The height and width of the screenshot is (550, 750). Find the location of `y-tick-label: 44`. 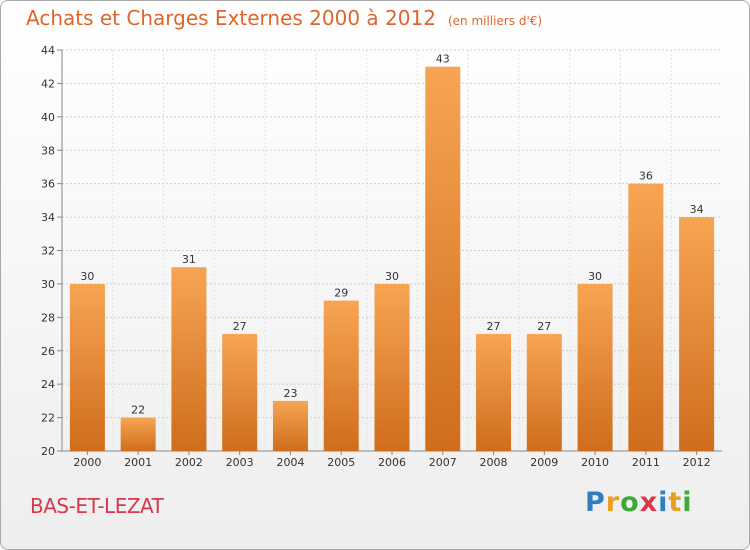

y-tick-label: 44 is located at coordinates (48, 50).